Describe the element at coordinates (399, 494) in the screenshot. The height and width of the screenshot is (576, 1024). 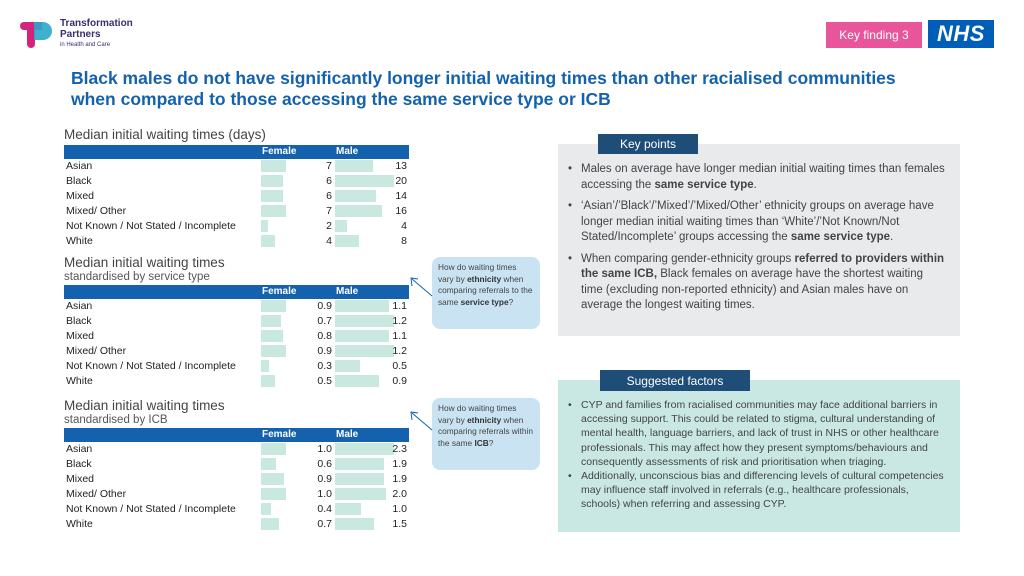
I see `male-value: 2.0` at that location.